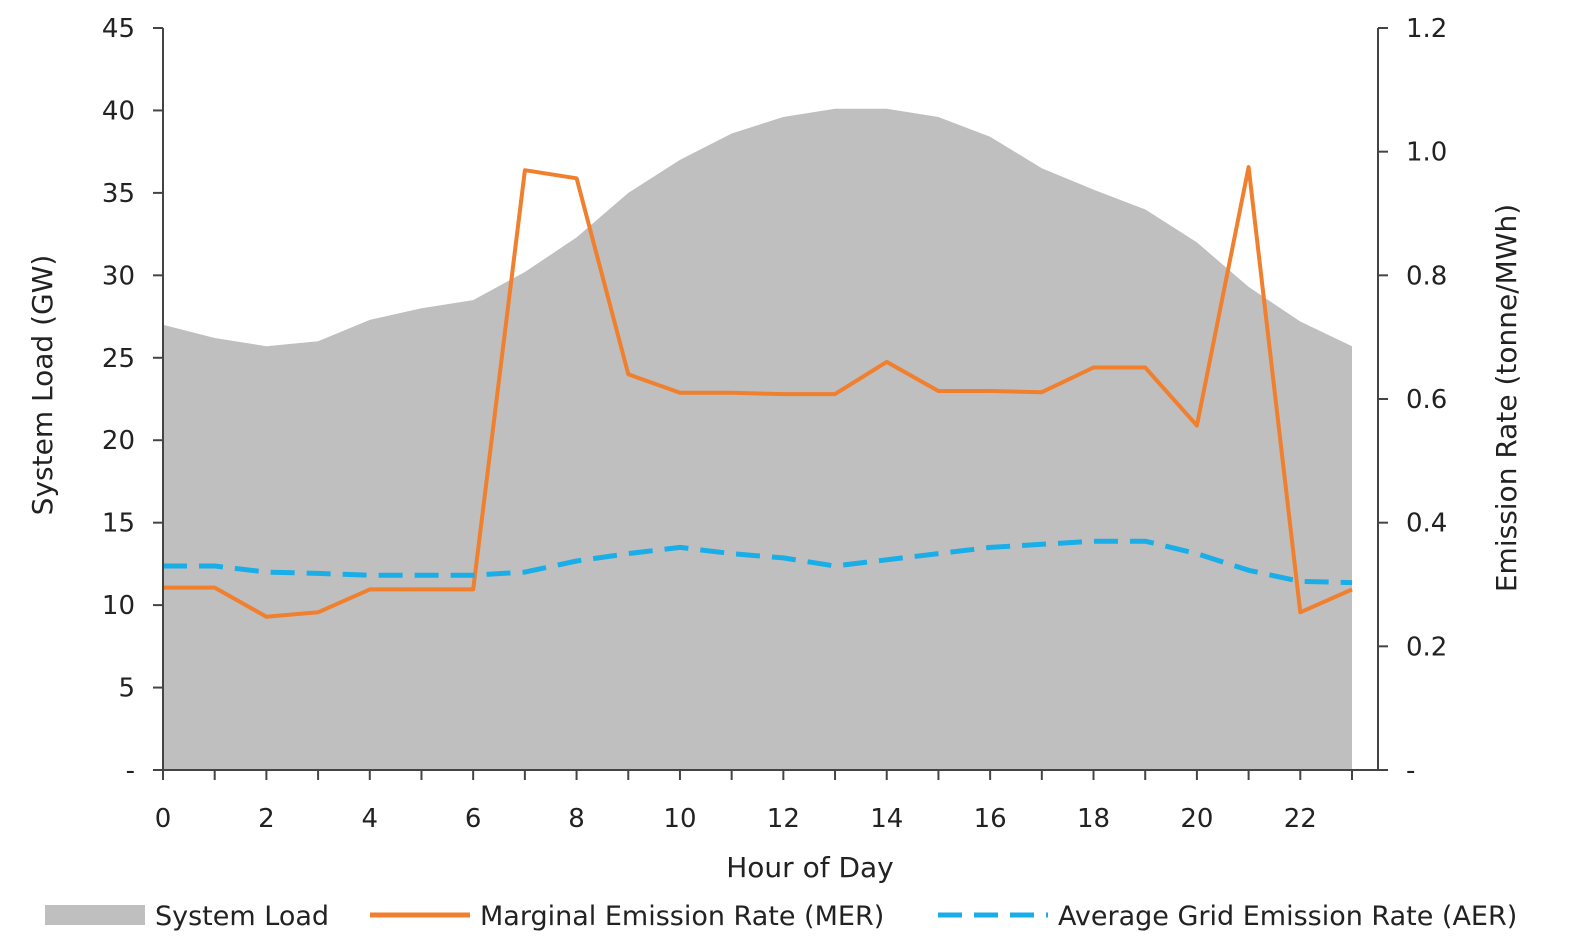  Describe the element at coordinates (118, 441) in the screenshot. I see `y-left-tick-label: 20` at that location.